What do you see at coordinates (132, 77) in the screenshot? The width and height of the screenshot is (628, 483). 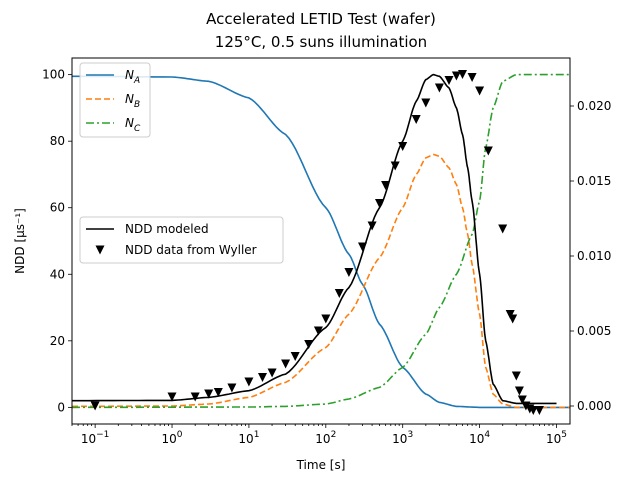 I see `legend-label-n-a: NA` at bounding box center [132, 77].